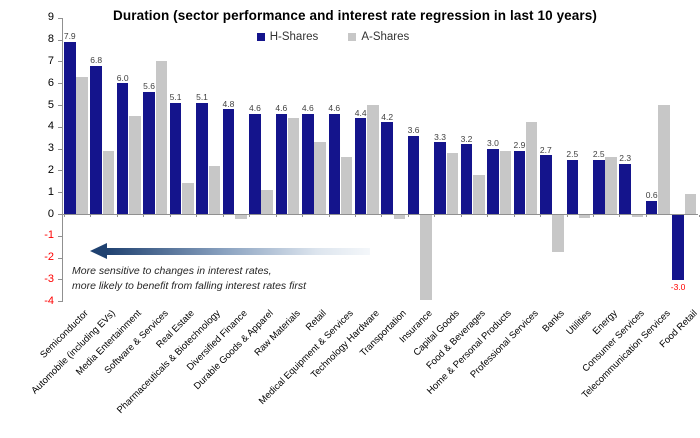  I want to click on bar-value-label: -3.0, so click(678, 287).